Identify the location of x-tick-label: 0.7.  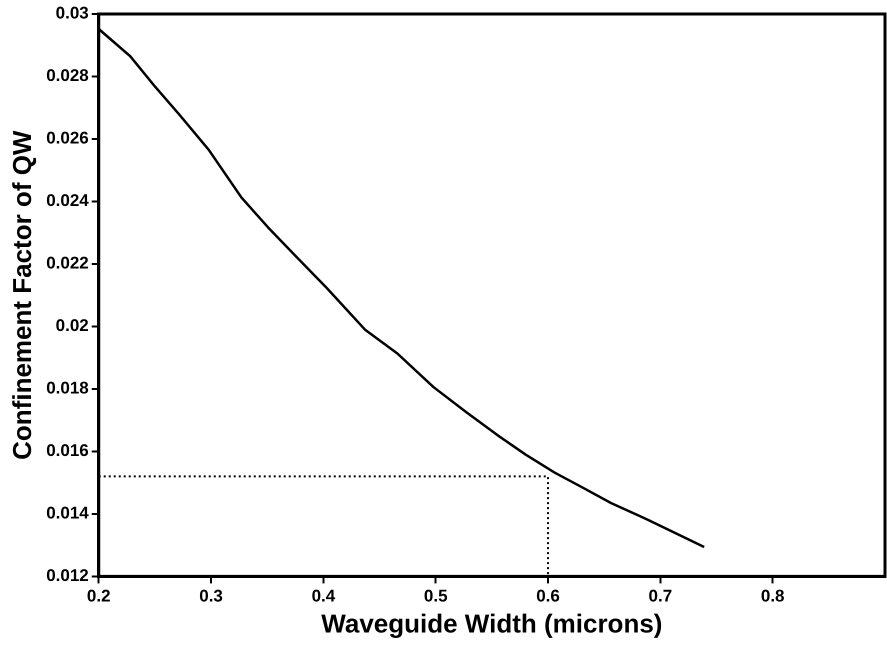
(660, 596).